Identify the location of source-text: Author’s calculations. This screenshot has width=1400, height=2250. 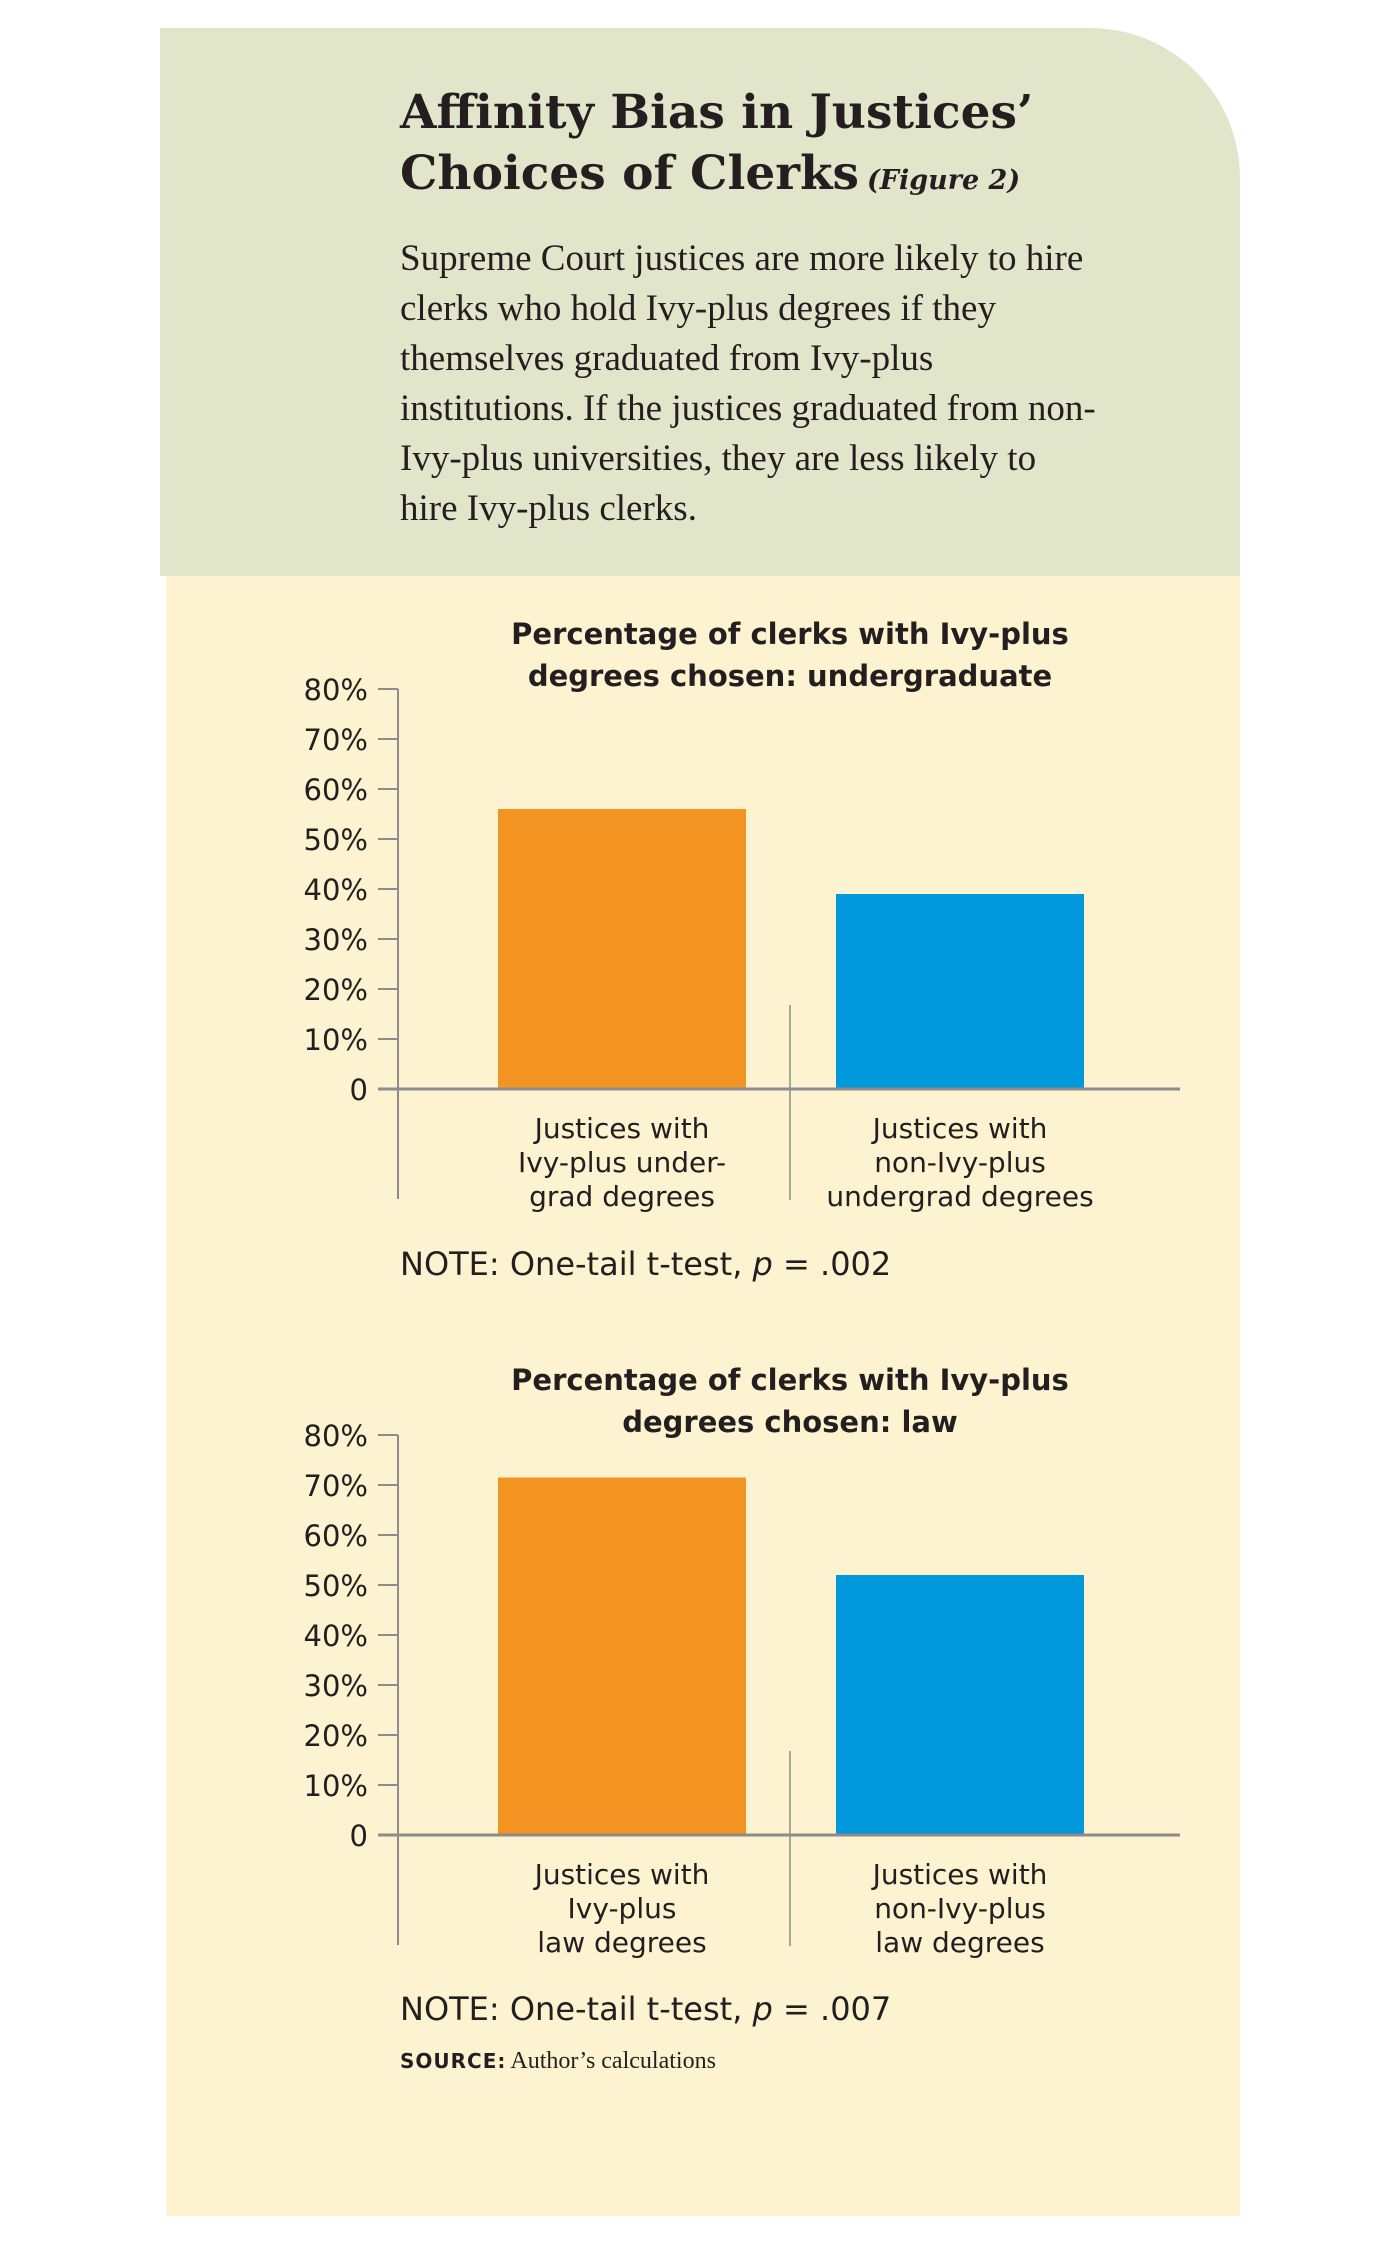
(613, 2061).